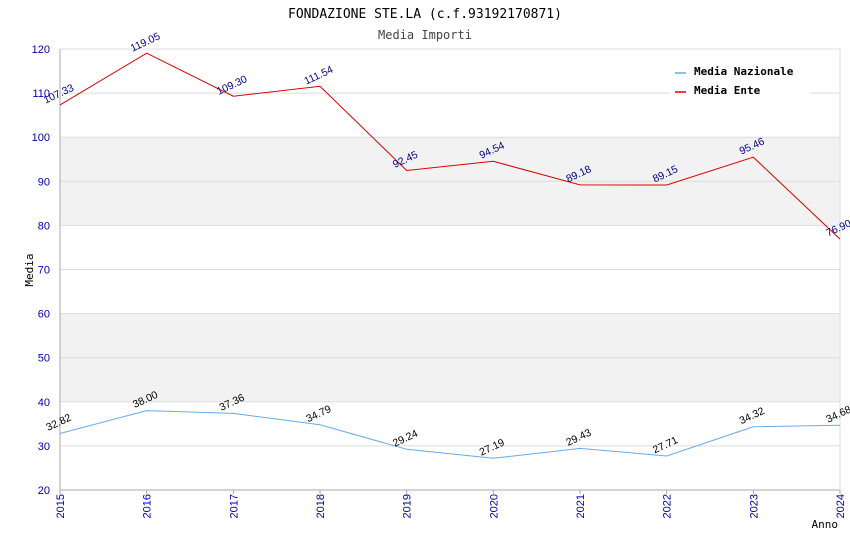 Image resolution: width=850 pixels, height=550 pixels. I want to click on legend-label-media-nazionale: Media Nazionale, so click(744, 71).